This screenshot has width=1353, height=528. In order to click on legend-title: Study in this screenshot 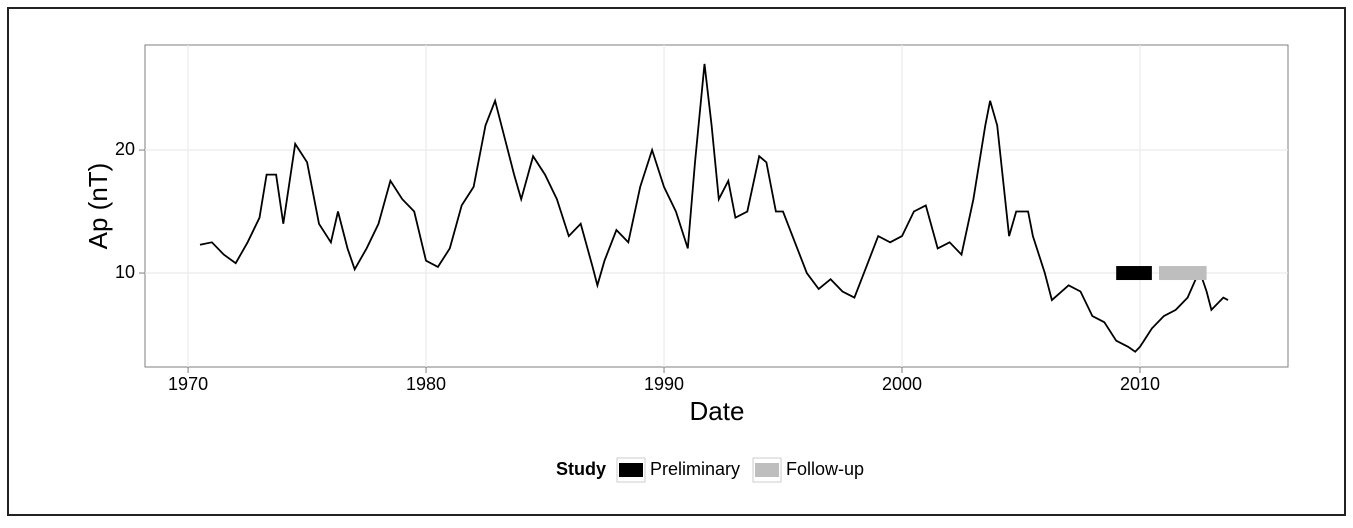, I will do `click(581, 469)`.